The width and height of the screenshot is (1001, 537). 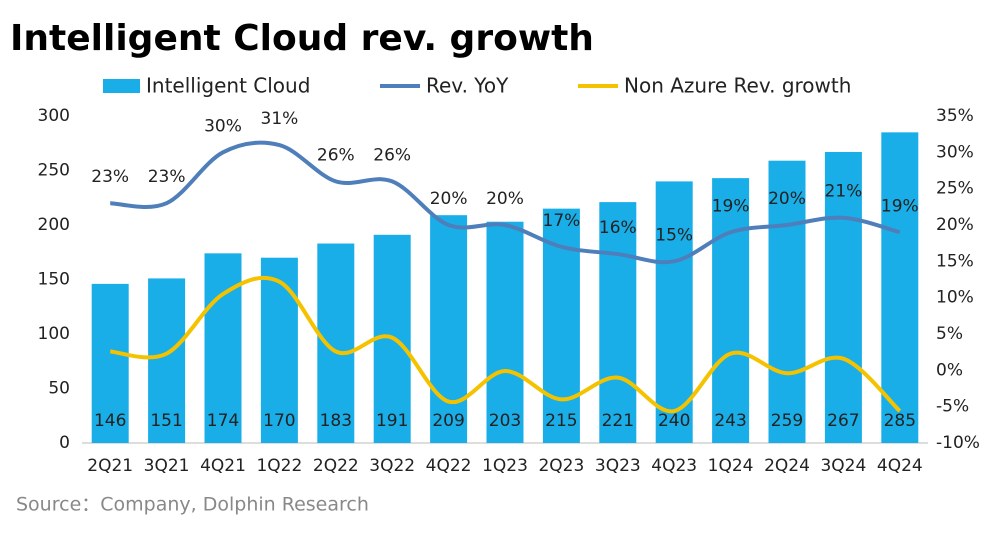 I want to click on y2-tick-label: 15%, so click(x=955, y=261).